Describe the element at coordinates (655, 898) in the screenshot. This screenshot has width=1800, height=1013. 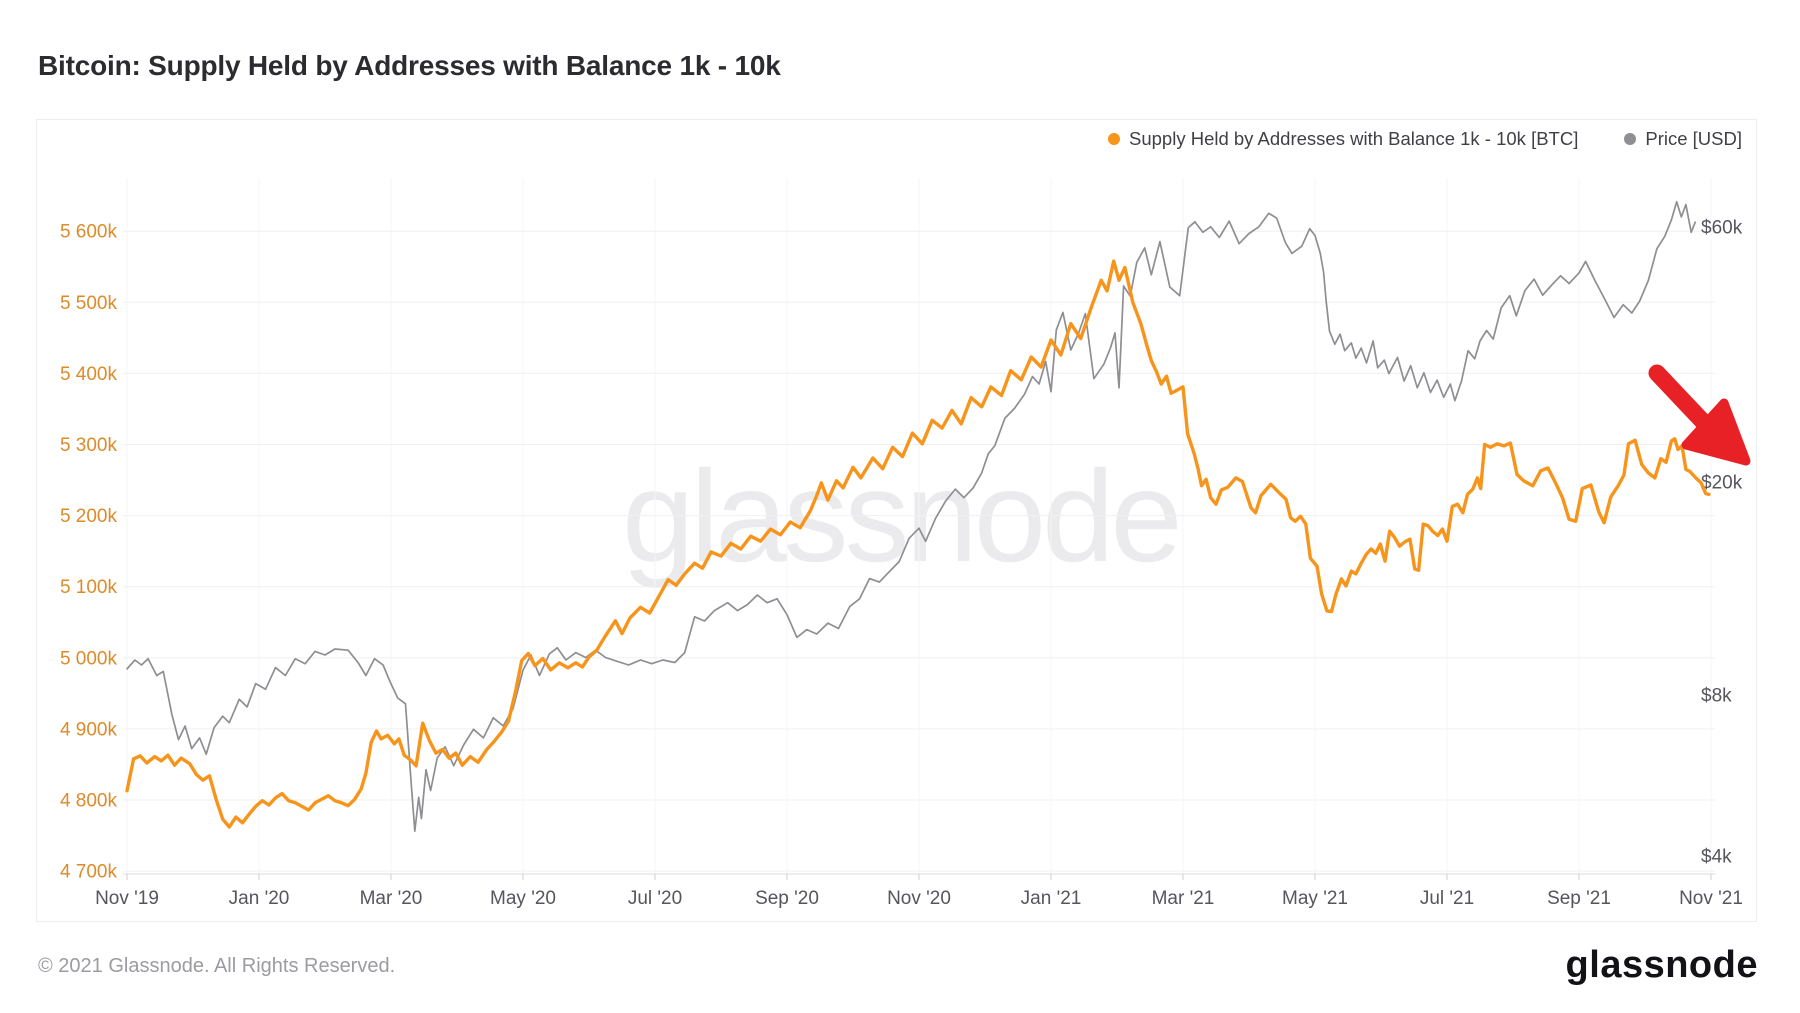
I see `x-axis-tick-label: Jul '20` at that location.